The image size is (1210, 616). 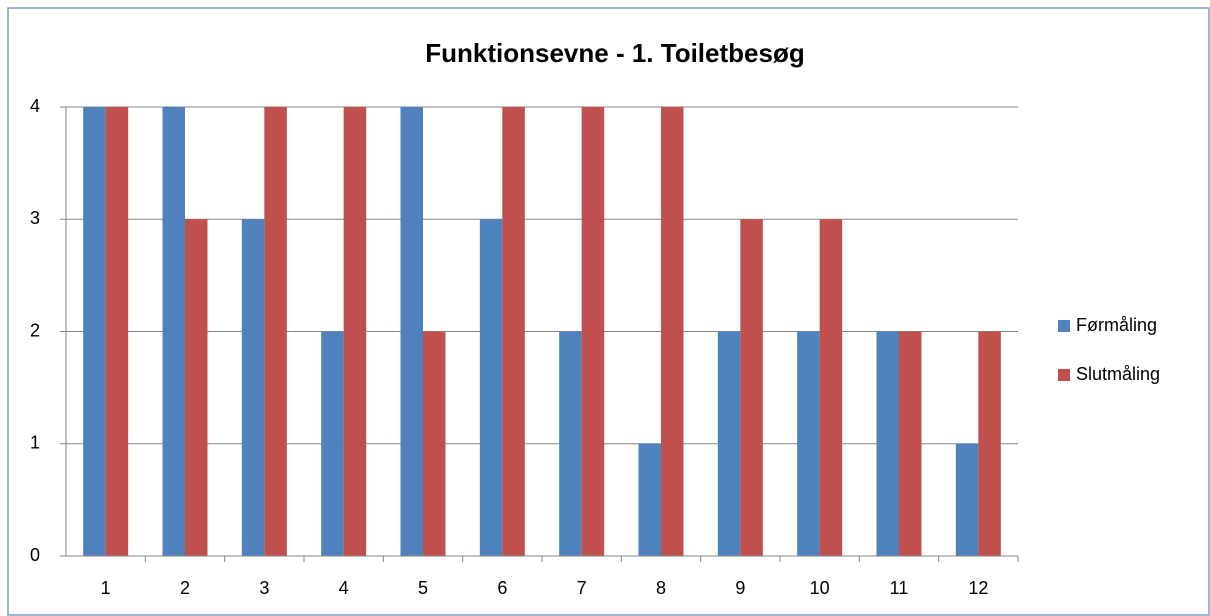 I want to click on legend-label: Slutmåling, so click(x=1118, y=374).